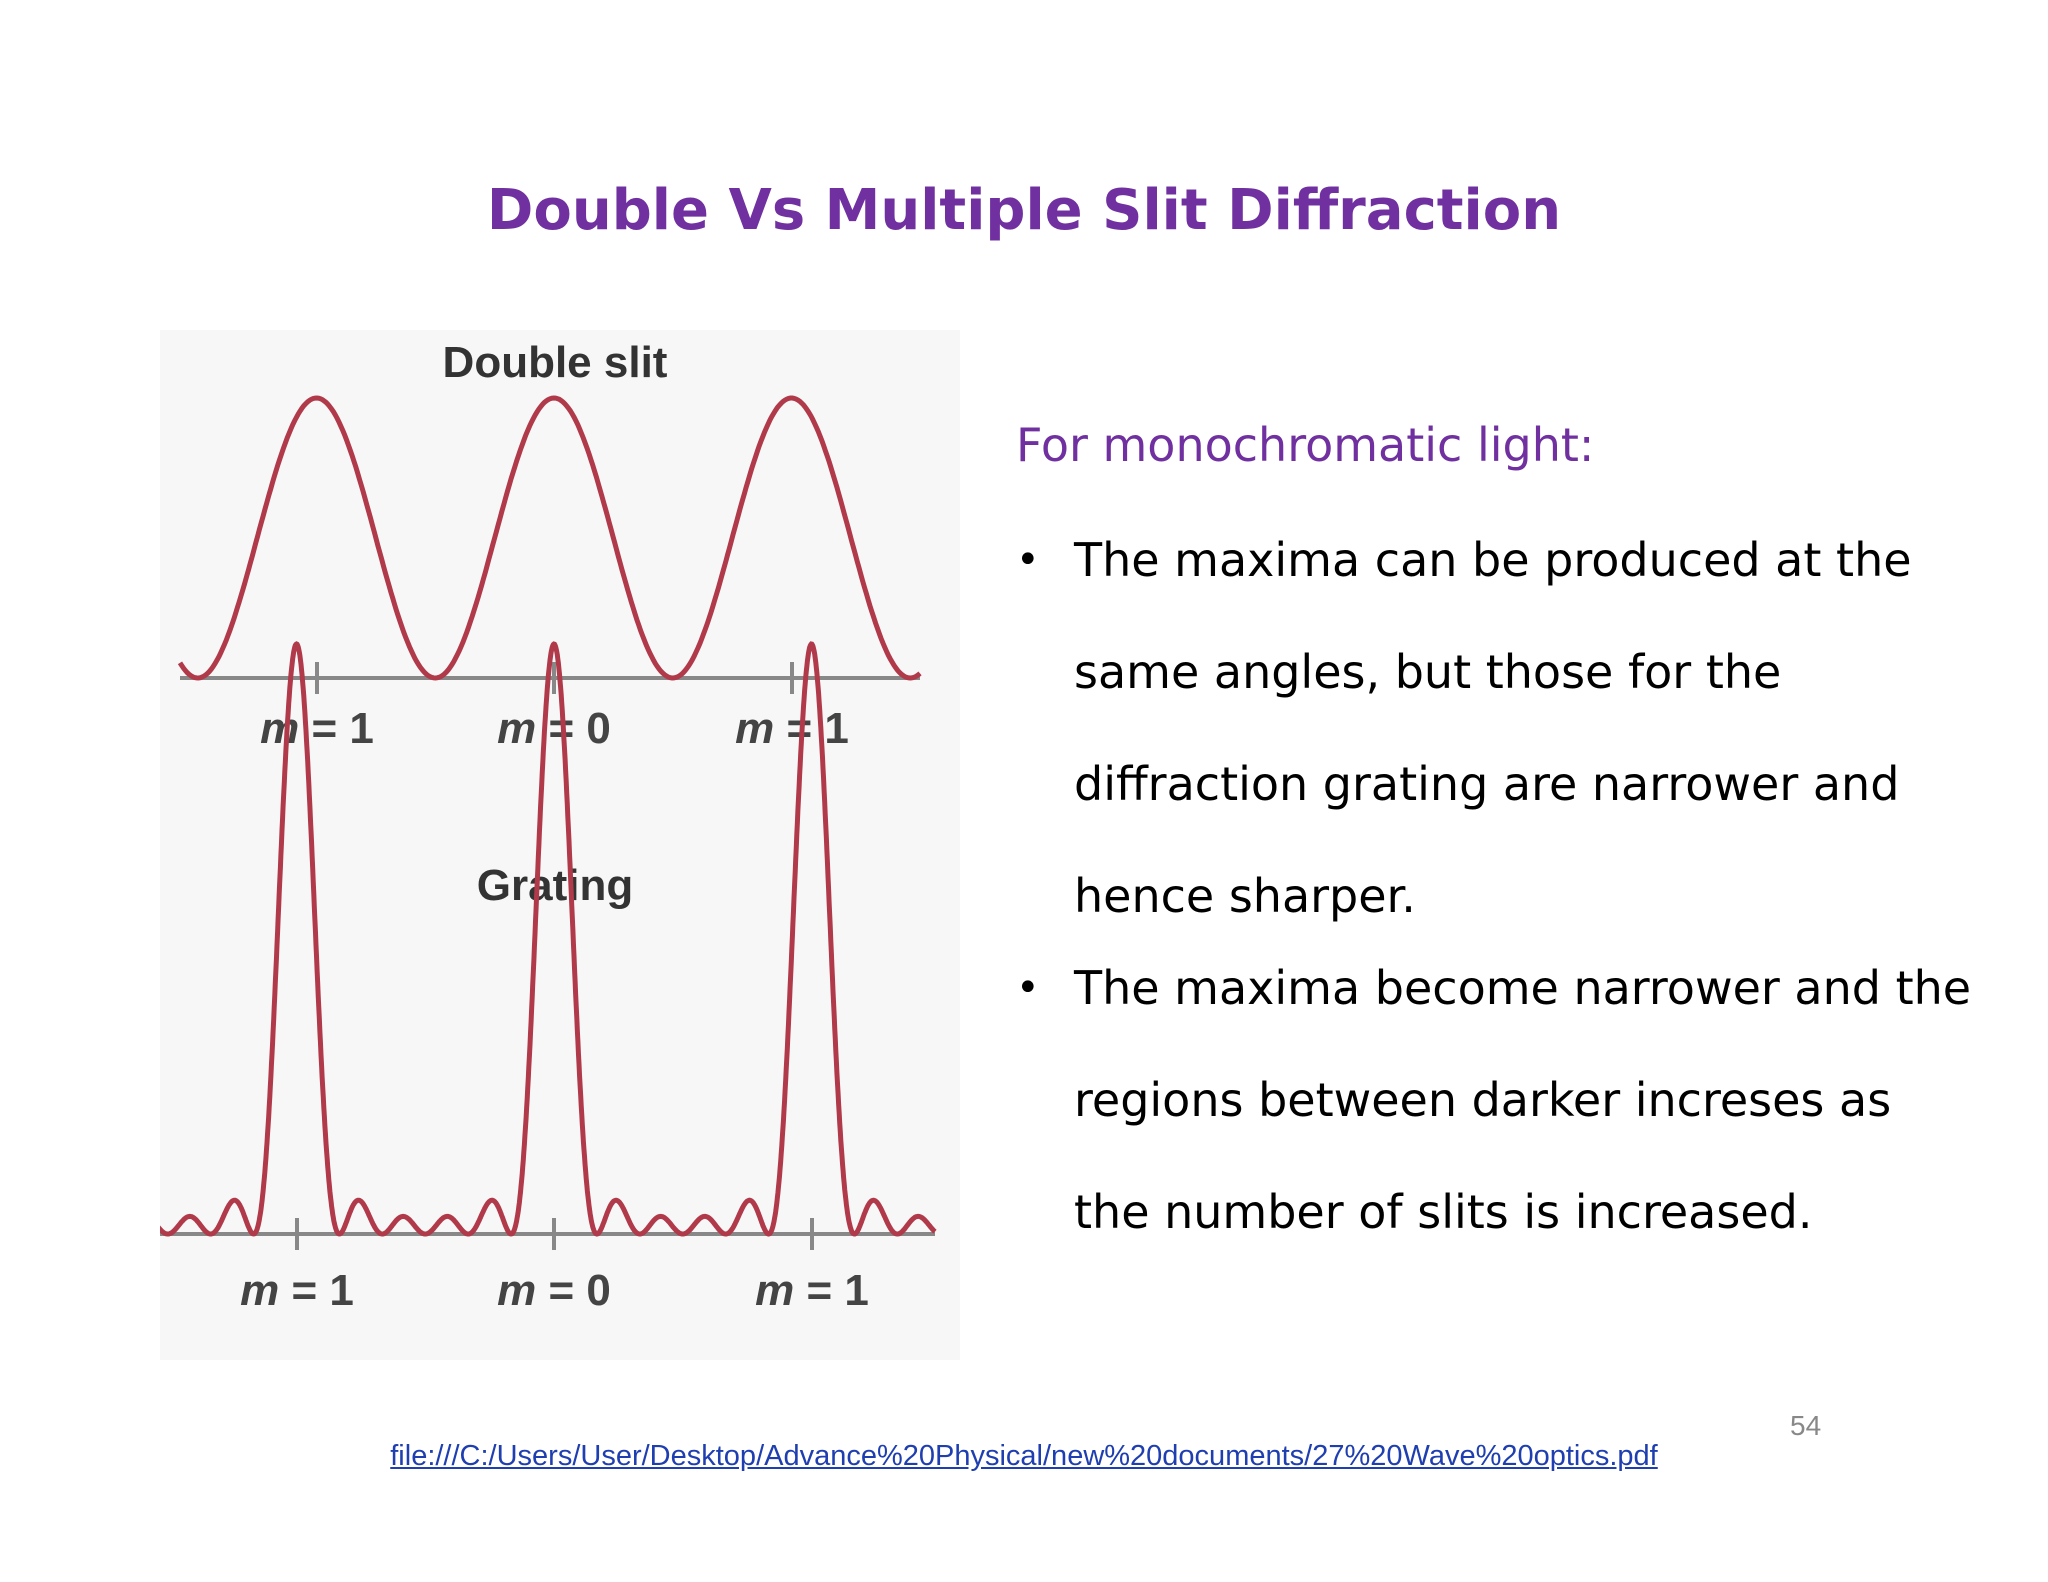  Describe the element at coordinates (1487, 784) in the screenshot. I see `bullet-line: diffraction grating are narrower and` at that location.